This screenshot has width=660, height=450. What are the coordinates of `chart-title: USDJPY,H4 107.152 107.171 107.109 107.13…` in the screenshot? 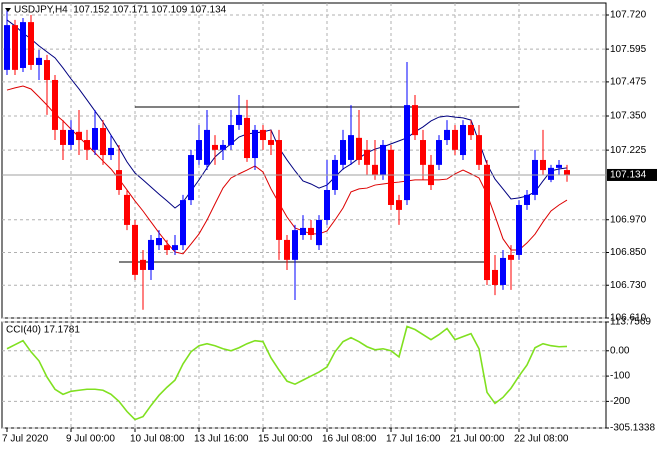 It's located at (120, 10).